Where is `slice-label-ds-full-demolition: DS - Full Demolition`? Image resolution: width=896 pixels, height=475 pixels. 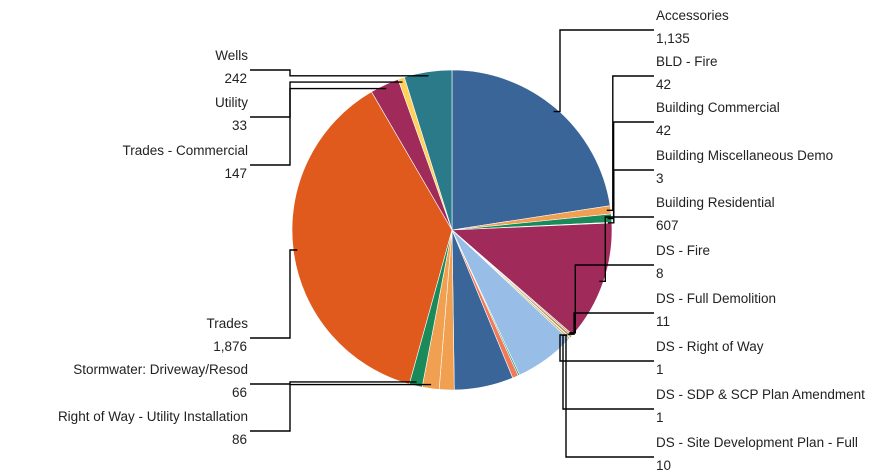 slice-label-ds-full-demolition: DS - Full Demolition is located at coordinates (716, 298).